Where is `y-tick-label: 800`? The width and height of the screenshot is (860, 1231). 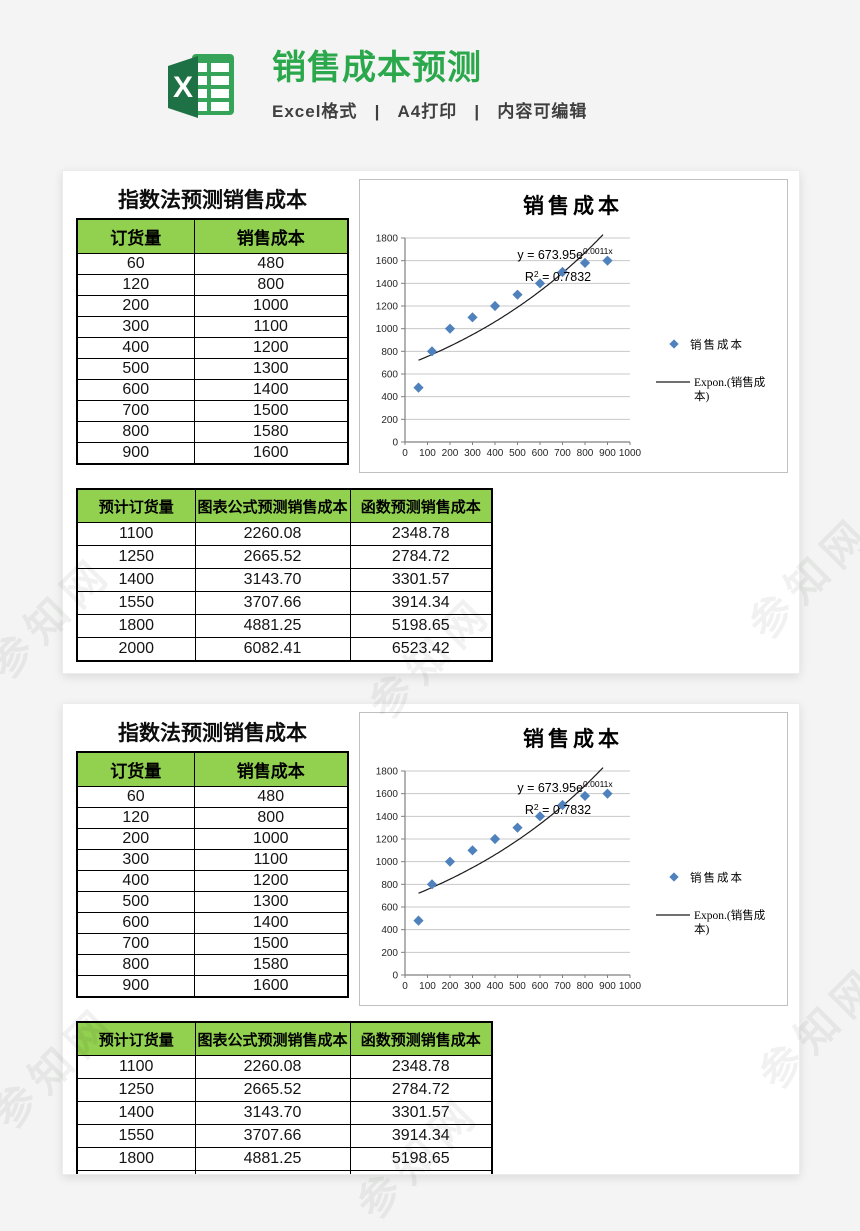 y-tick-label: 800 is located at coordinates (389, 352).